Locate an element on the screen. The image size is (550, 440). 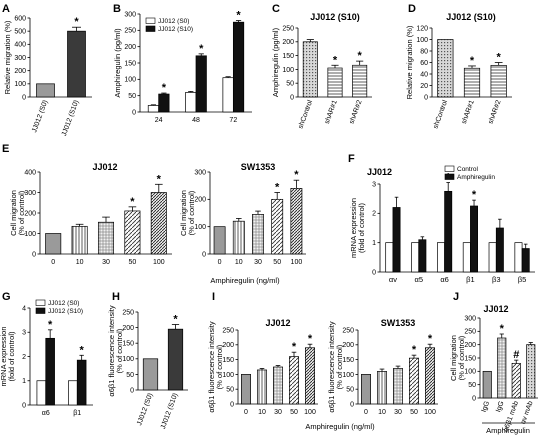
y-tick-label: 500 is located at coordinates (20, 32).